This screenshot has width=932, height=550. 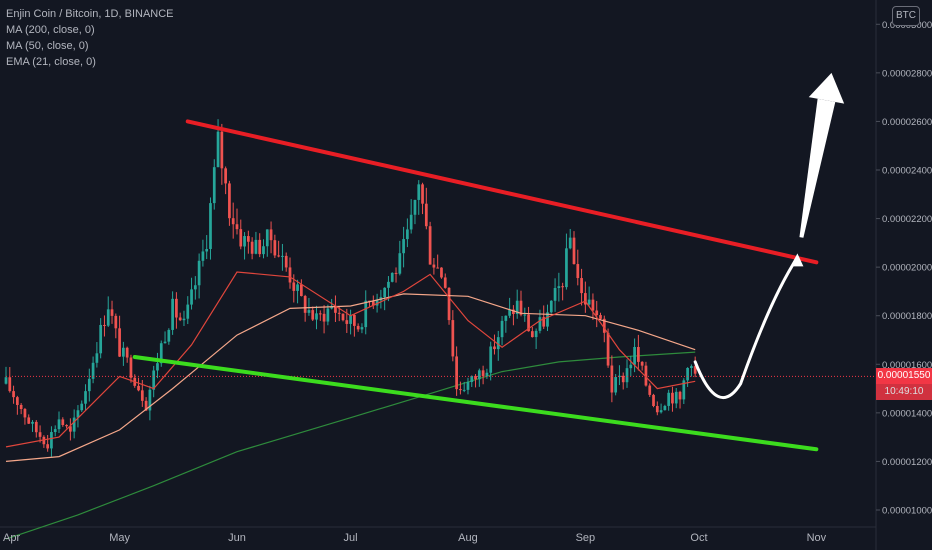 What do you see at coordinates (907, 122) in the screenshot?
I see `price-tick-label: 0.00002600` at bounding box center [907, 122].